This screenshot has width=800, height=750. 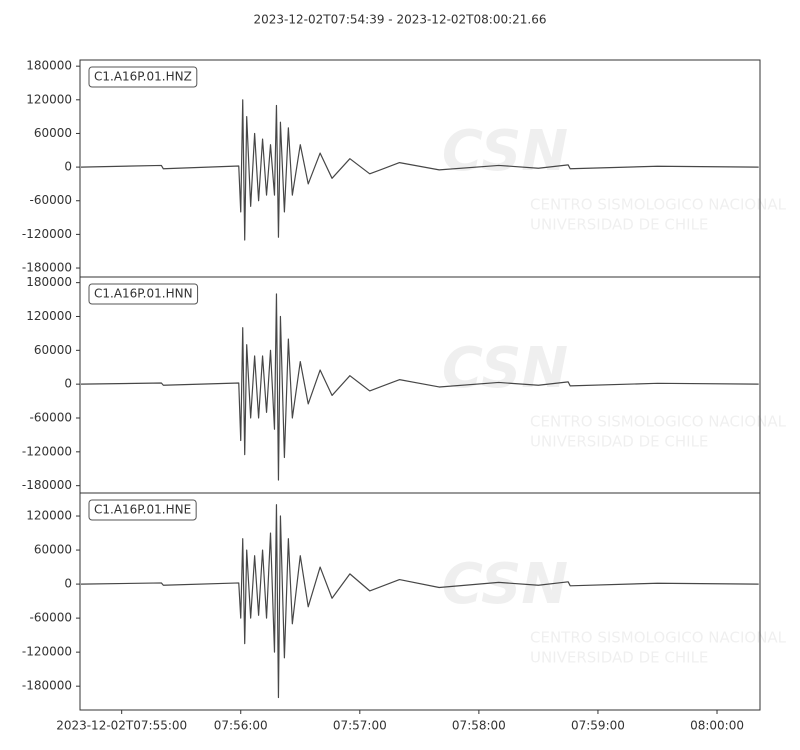 I want to click on x-tick-label: 07:58:00, so click(x=479, y=726).